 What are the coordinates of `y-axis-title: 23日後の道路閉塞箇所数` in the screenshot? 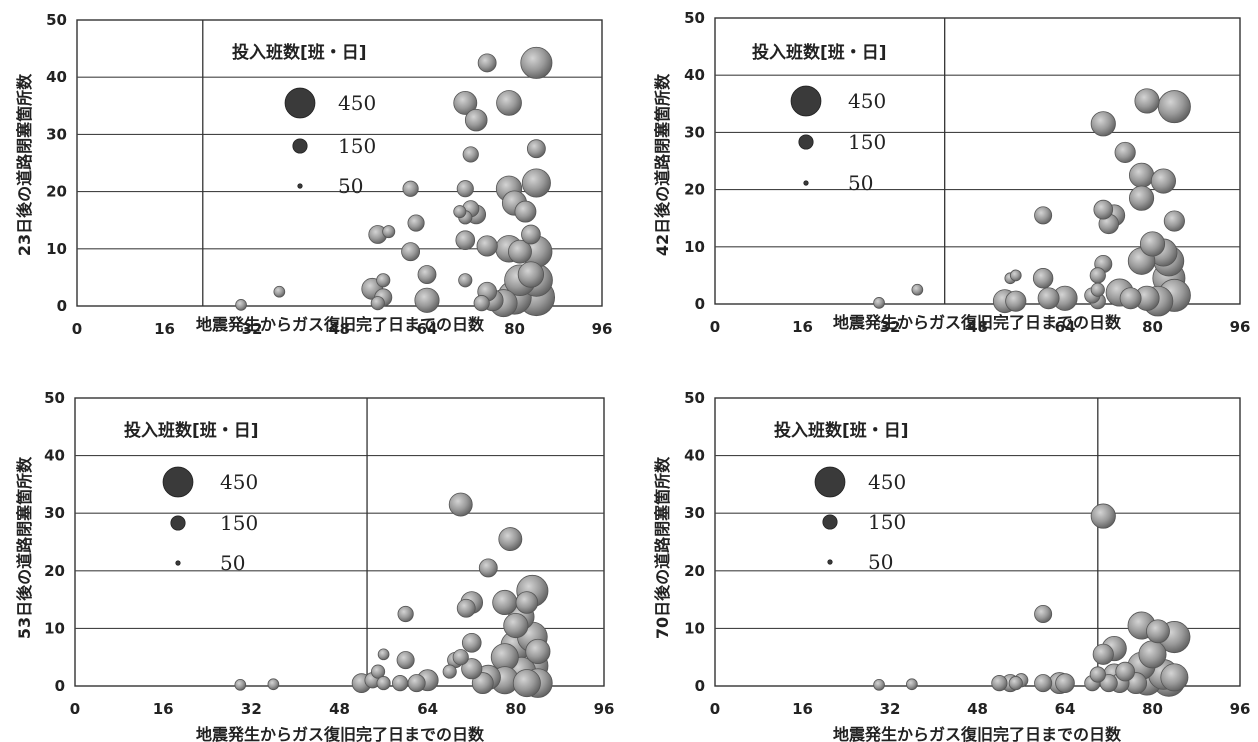 It's located at (24, 164).